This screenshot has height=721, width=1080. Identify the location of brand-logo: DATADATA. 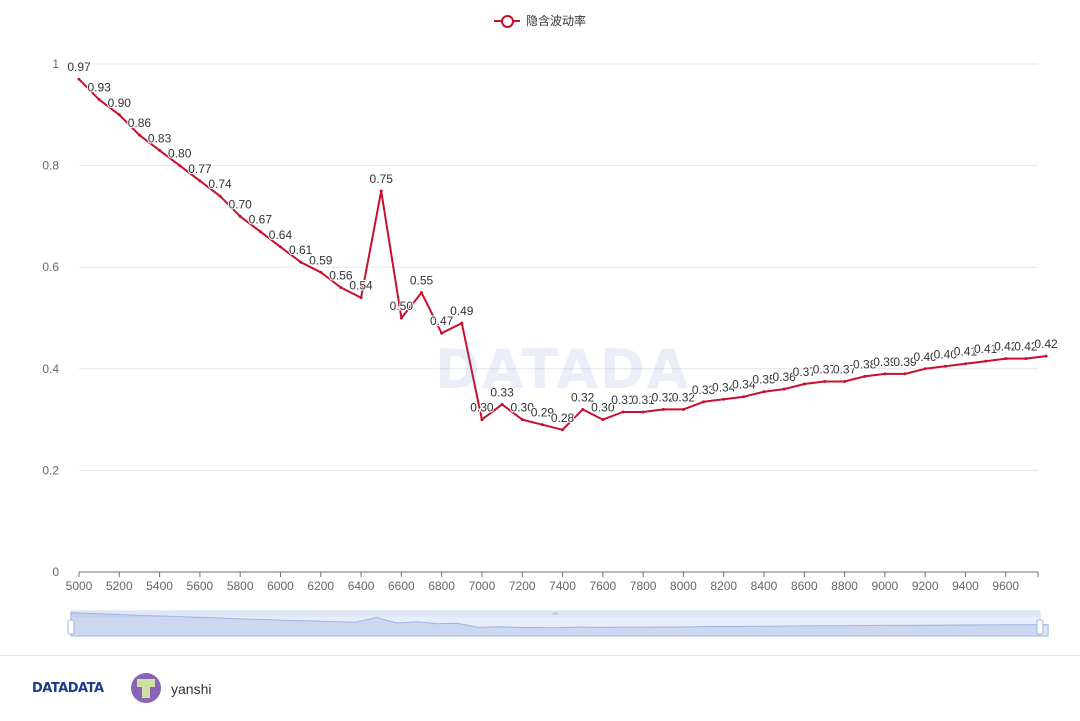
(68, 688).